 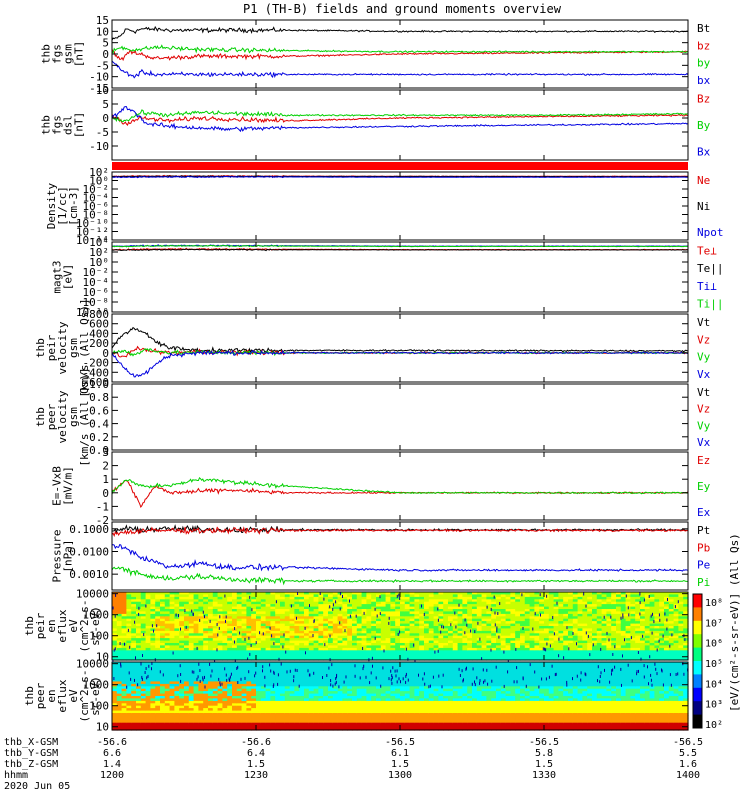 What do you see at coordinates (703, 460) in the screenshot?
I see `legend-Ez: Ez` at bounding box center [703, 460].